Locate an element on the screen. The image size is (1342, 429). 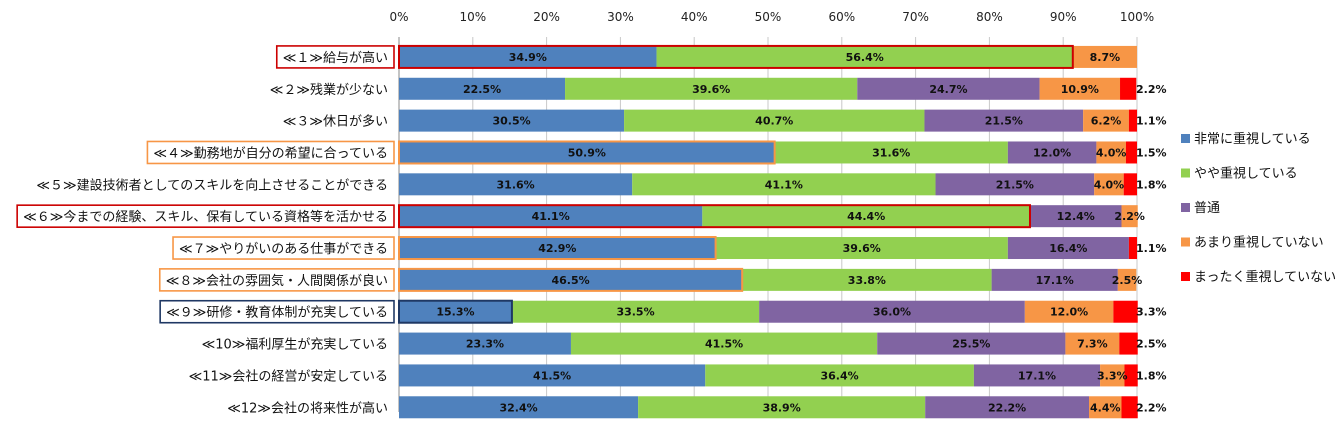
data-label: 8.7% is located at coordinates (1105, 57).